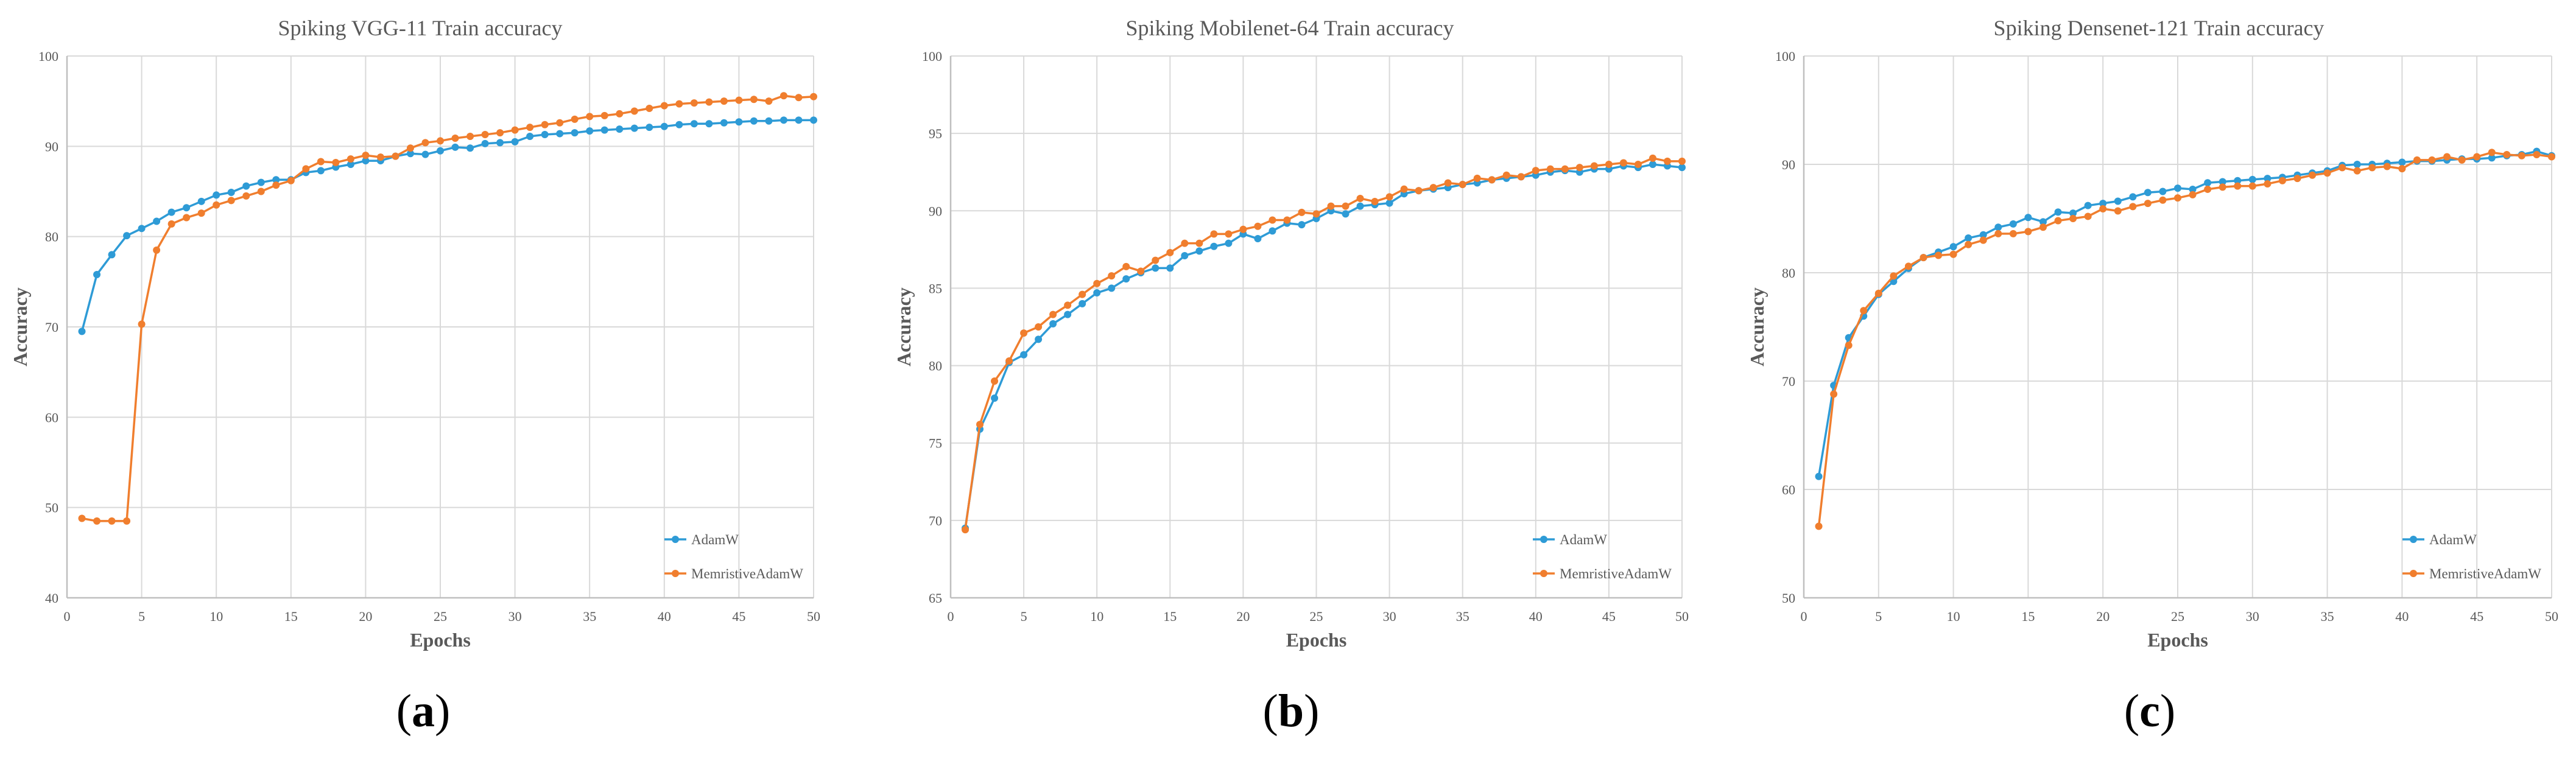 This screenshot has height=764, width=2576. What do you see at coordinates (1291, 711) in the screenshot?
I see `panel-label-b-letter: b` at bounding box center [1291, 711].